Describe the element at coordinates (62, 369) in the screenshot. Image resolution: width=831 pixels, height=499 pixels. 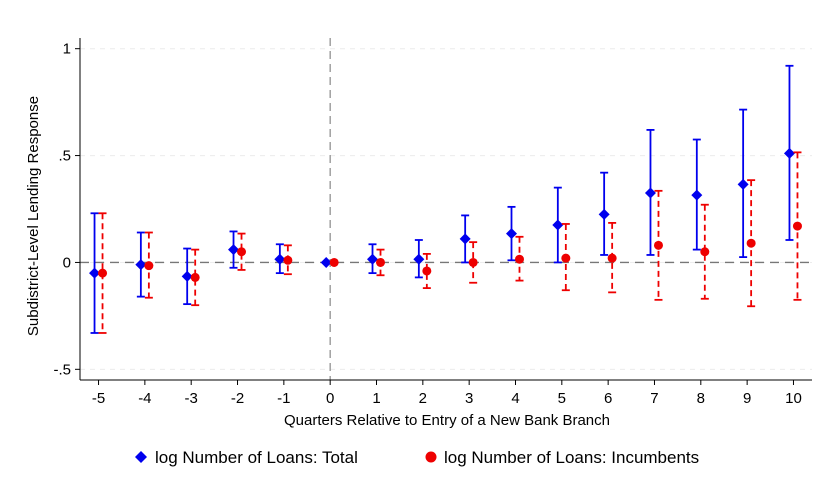
I see `y-tick-label: -.5` at that location.